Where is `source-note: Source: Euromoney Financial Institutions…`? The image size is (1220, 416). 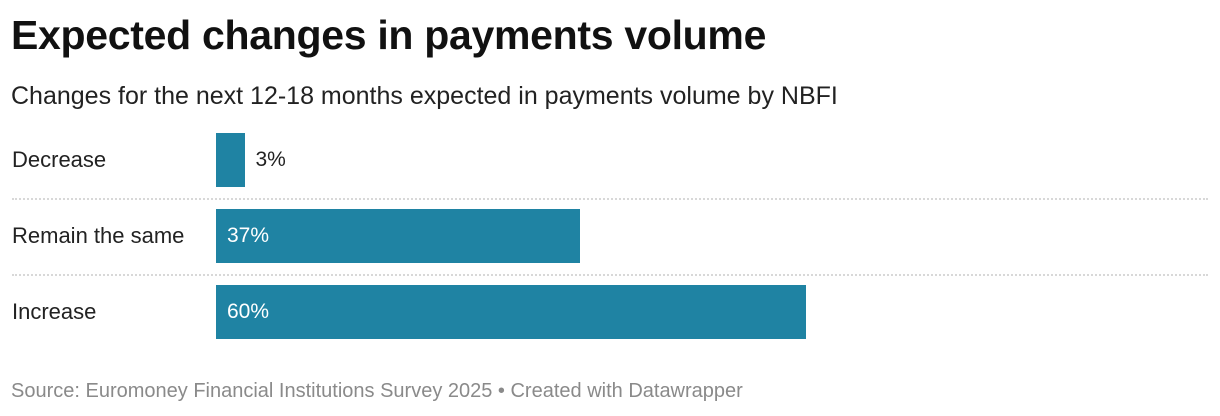 source-note: Source: Euromoney Financial Institutions… is located at coordinates (377, 391).